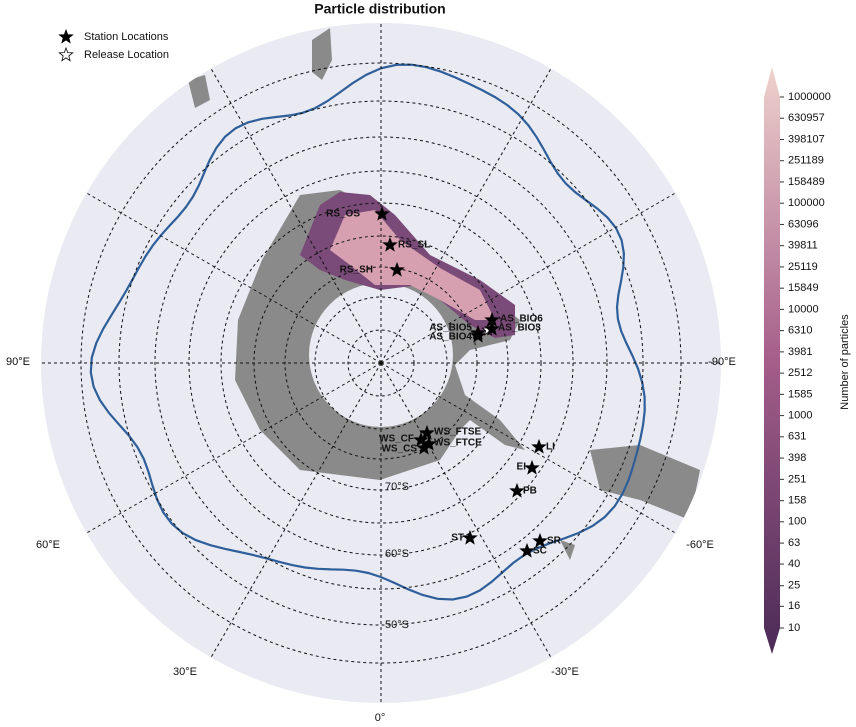  I want to click on colorbar-tick-label: 100000, so click(806, 203).